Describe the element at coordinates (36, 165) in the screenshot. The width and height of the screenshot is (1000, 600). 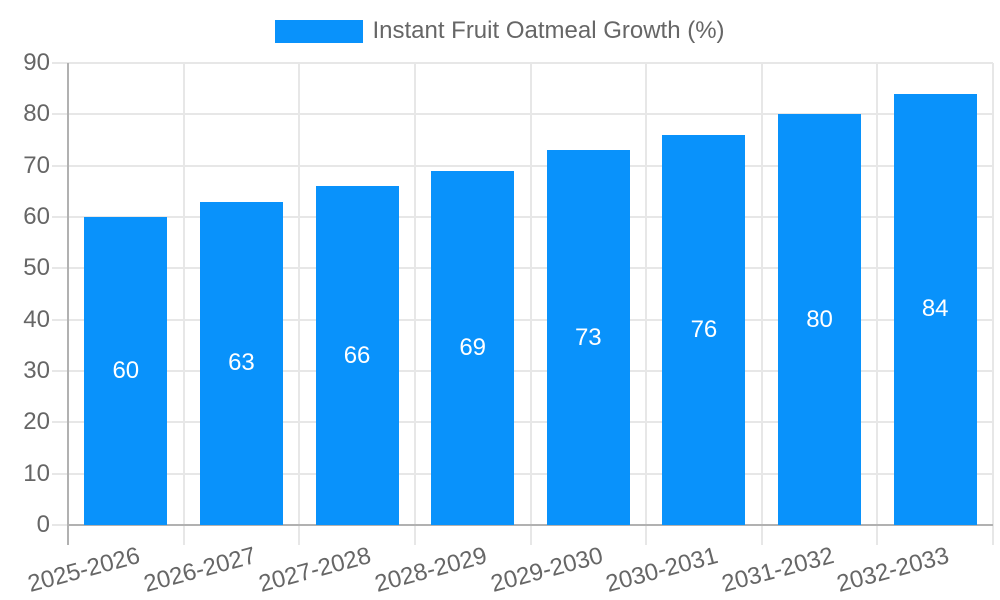
I see `y-tick-label: 70` at that location.